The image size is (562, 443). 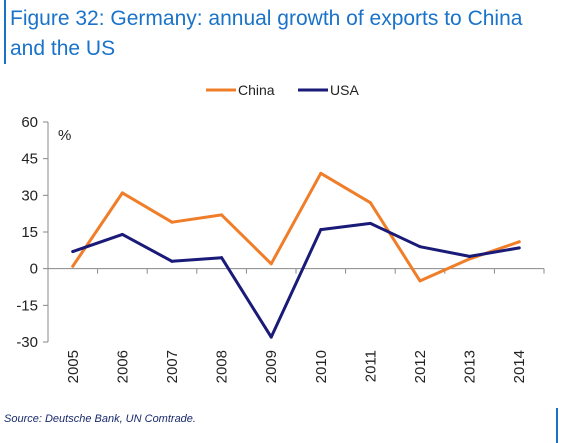 I want to click on y-tick-label: 15, so click(x=29, y=232).